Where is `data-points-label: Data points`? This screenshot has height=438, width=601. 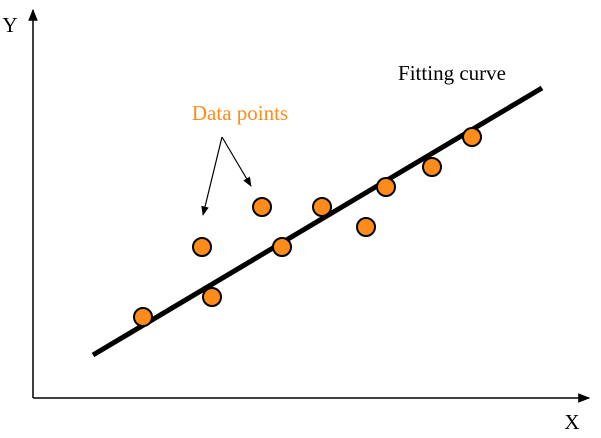 data-points-label: Data points is located at coordinates (240, 113).